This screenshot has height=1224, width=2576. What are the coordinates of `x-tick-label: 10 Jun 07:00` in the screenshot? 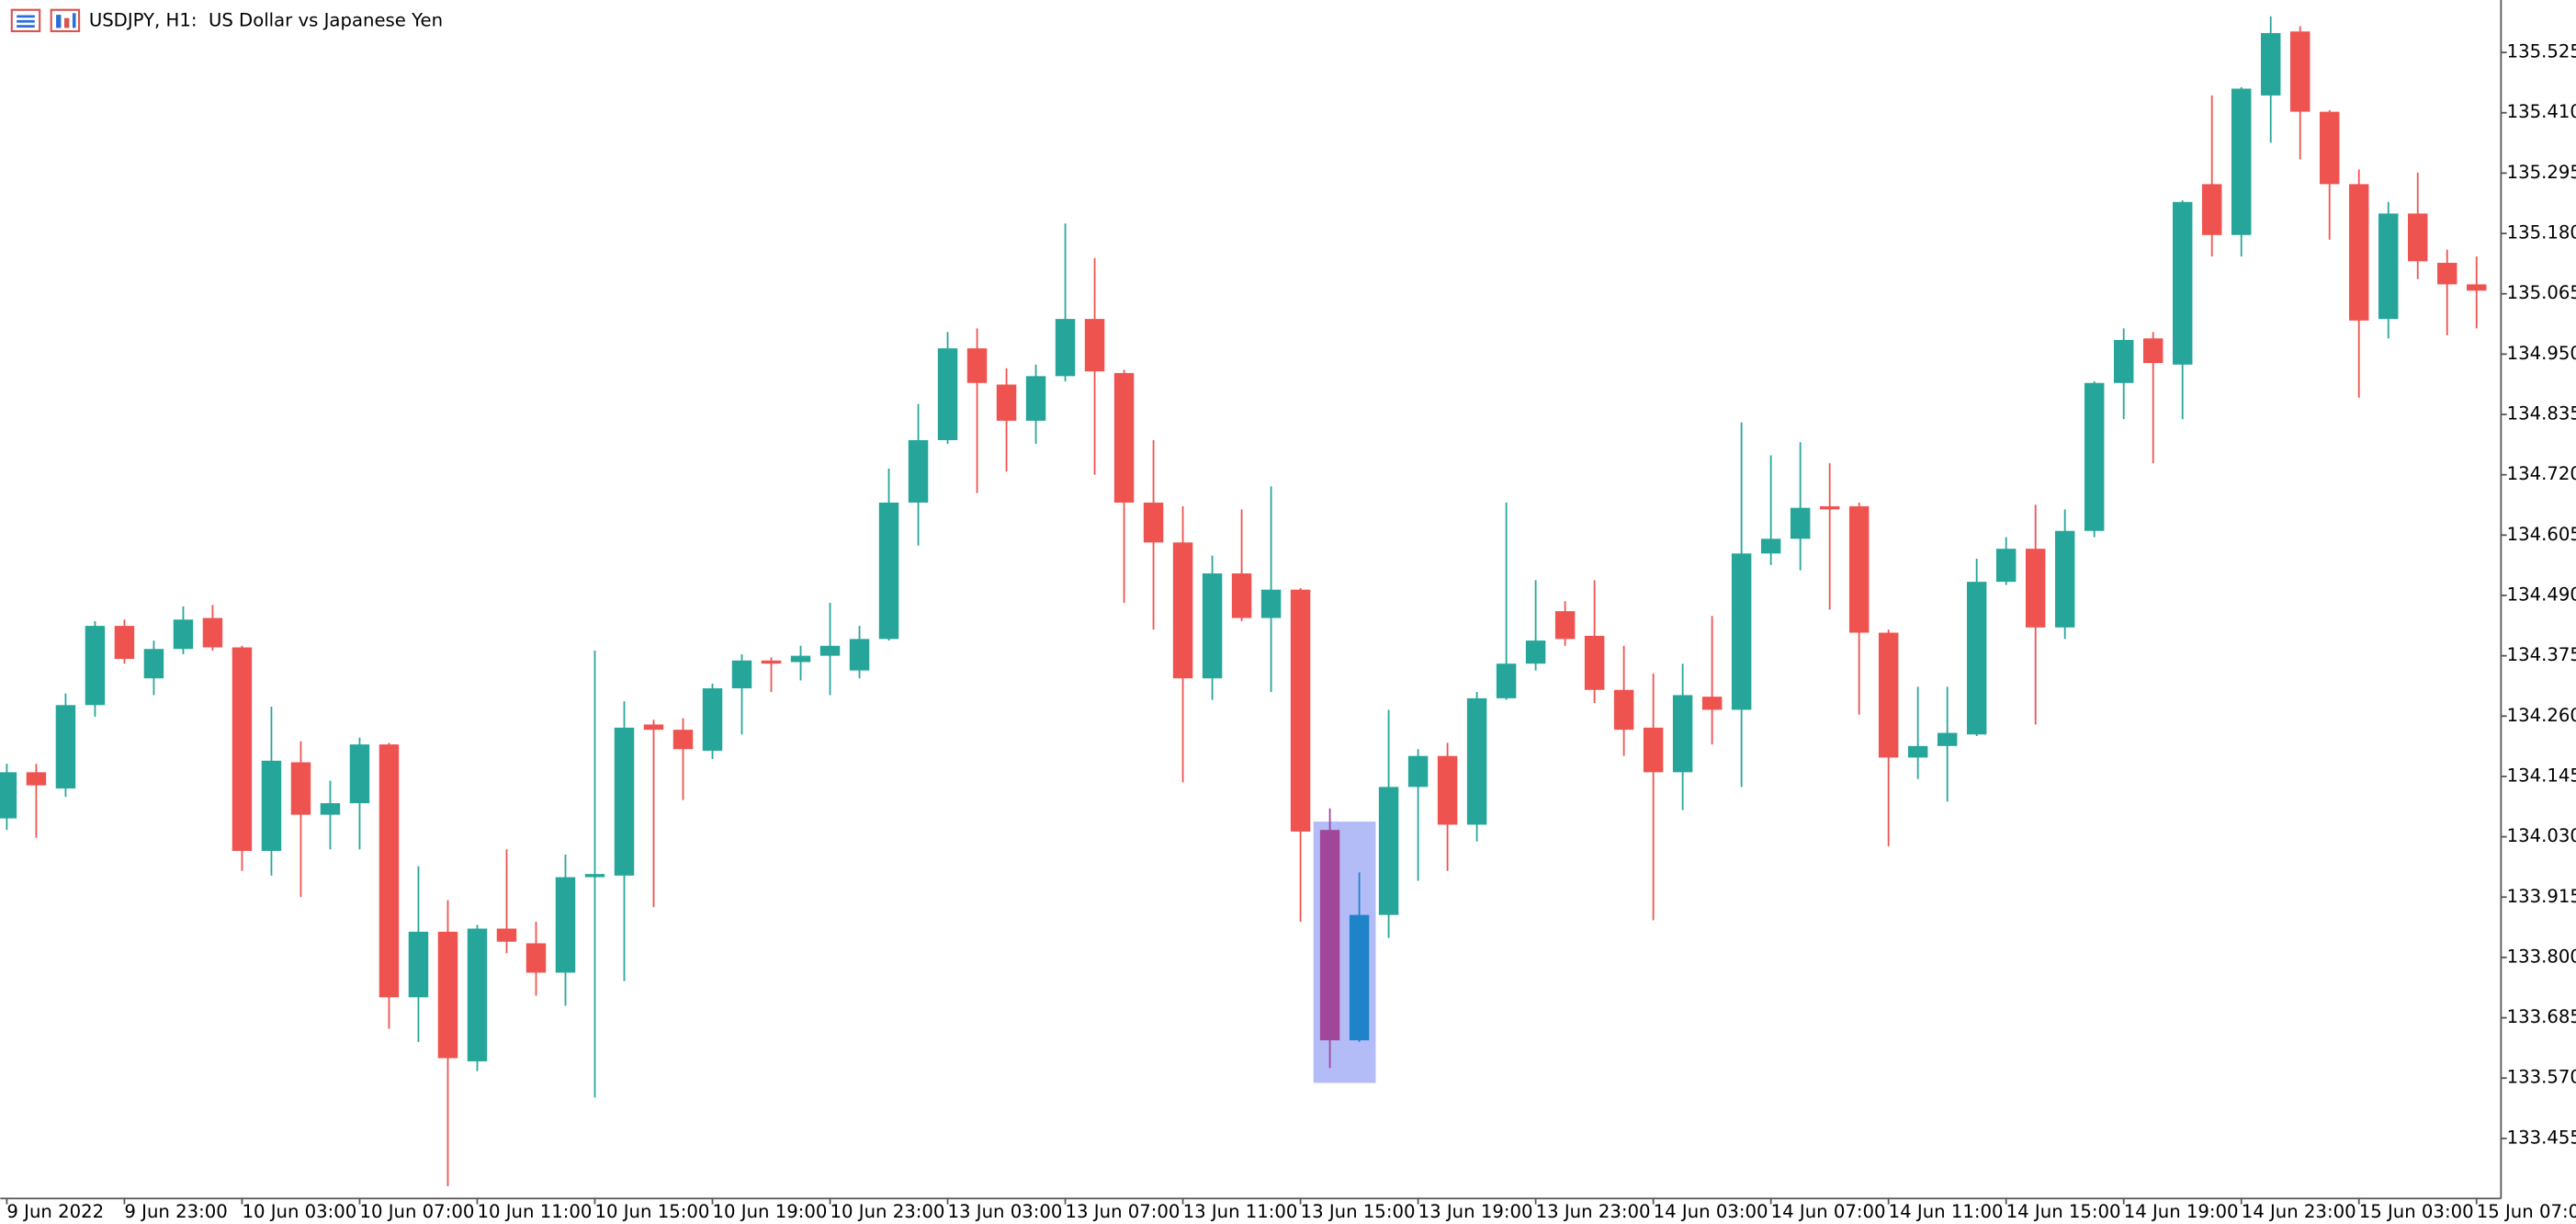 It's located at (416, 1211).